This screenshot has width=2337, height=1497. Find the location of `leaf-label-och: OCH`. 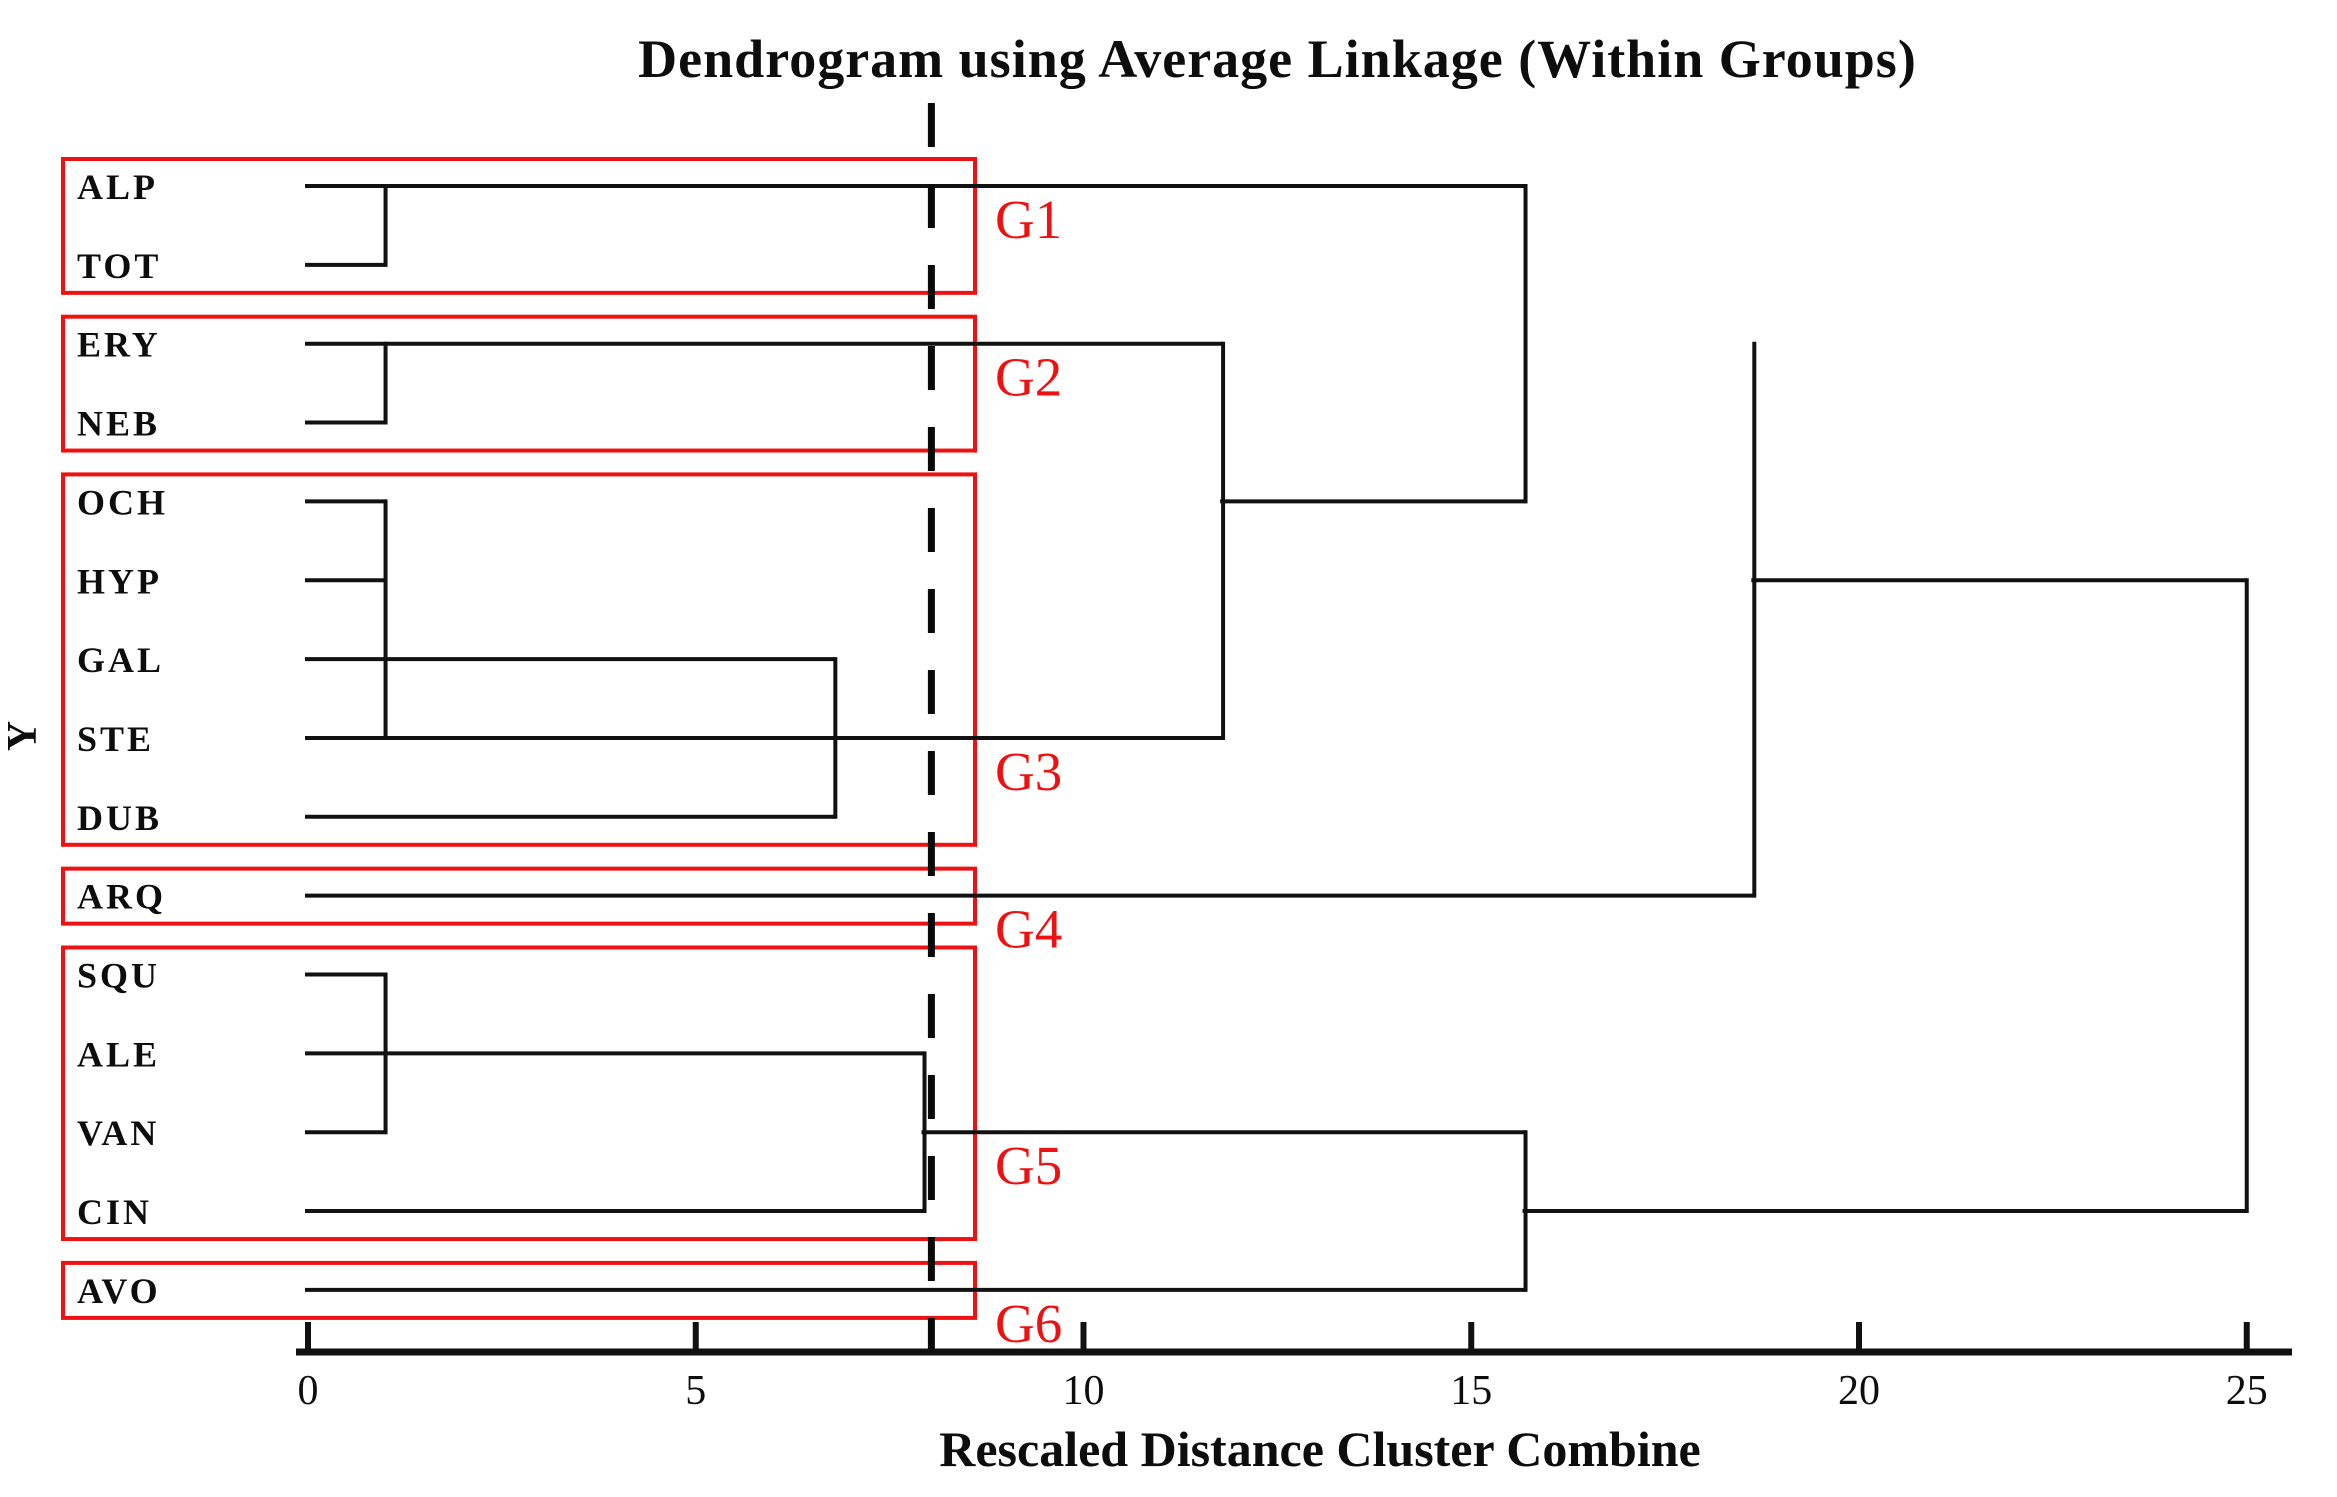

leaf-label-och: OCH is located at coordinates (122, 502).